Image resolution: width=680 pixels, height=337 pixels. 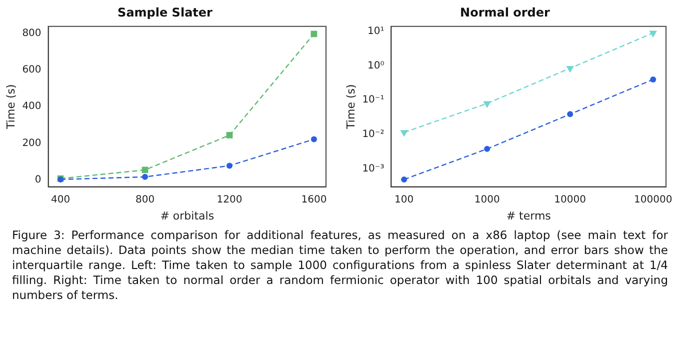 I want to click on y-tick-label: 10¹, so click(x=375, y=32).